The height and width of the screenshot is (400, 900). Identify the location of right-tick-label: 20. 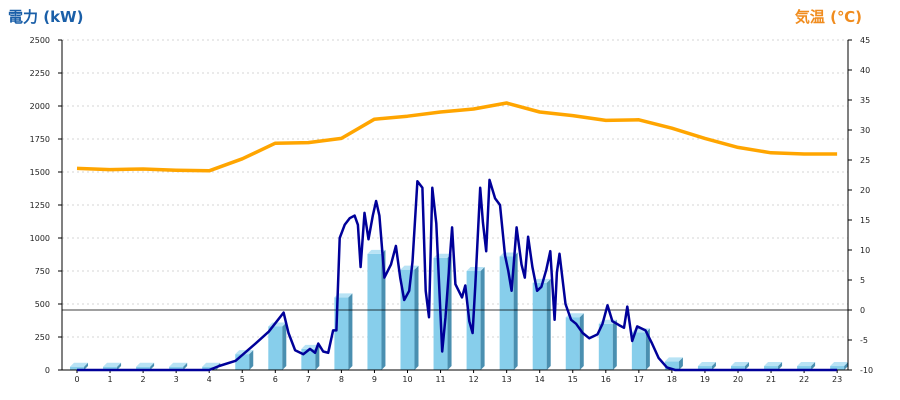
(865, 190).